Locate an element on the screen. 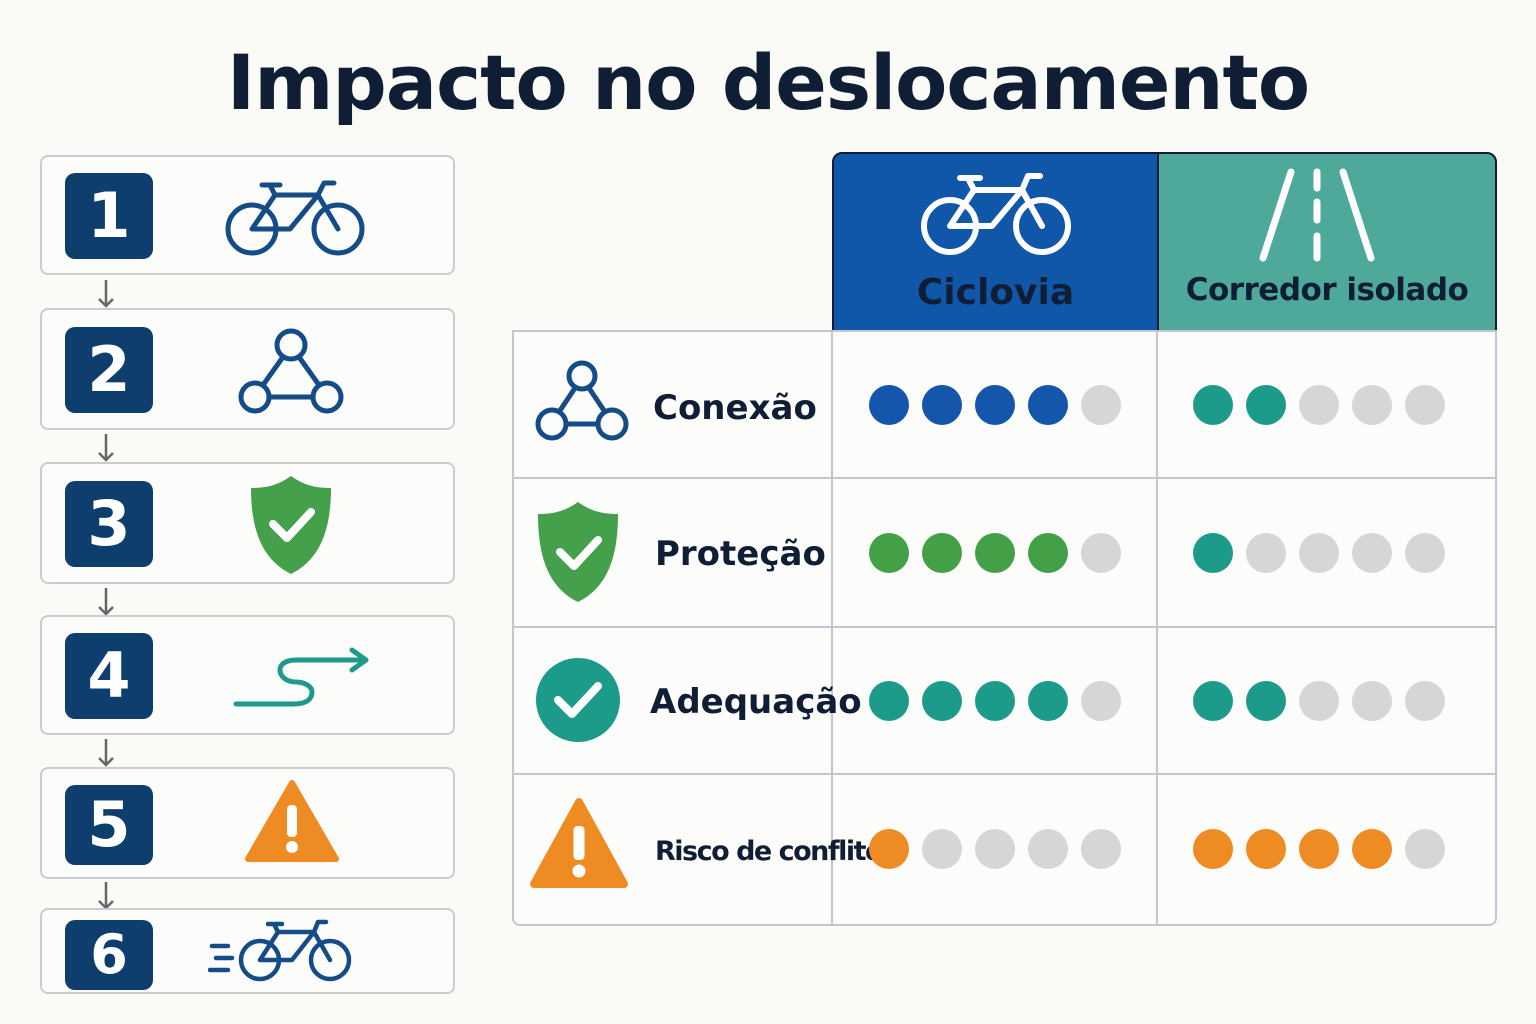 Image resolution: width=1536 pixels, height=1024 pixels. column-label: Ciclovia is located at coordinates (995, 292).